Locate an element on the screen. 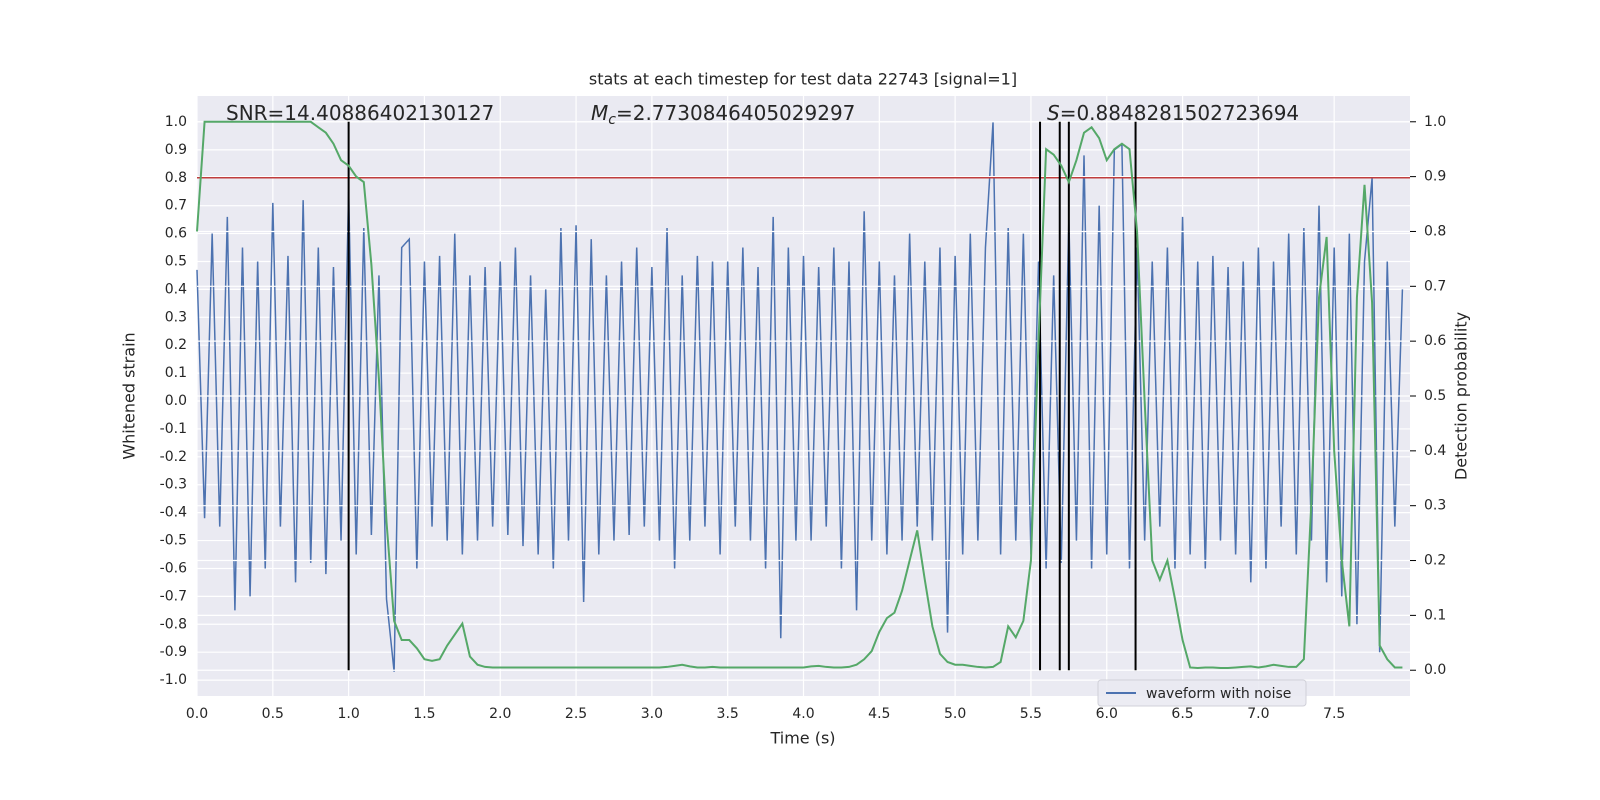  y2-tick-label: 1.0 is located at coordinates (1435, 122).